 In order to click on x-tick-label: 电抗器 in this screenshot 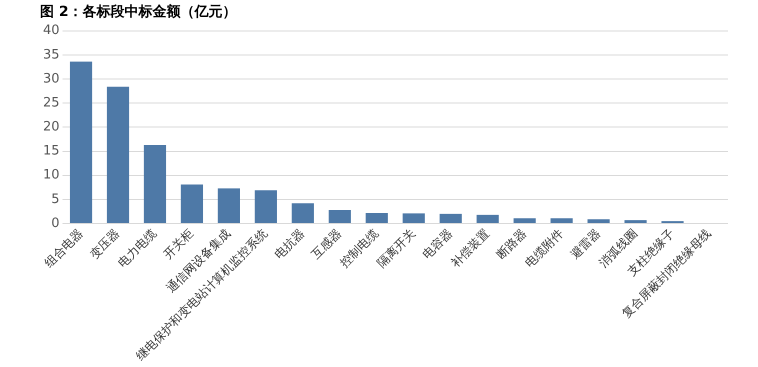, I will do `click(290, 244)`.